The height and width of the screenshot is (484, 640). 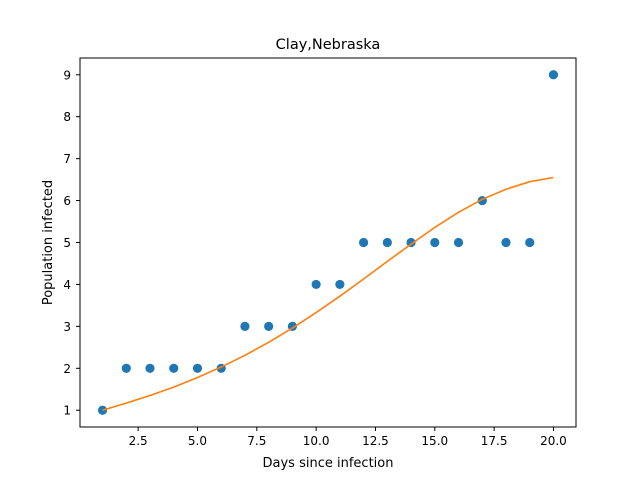 What do you see at coordinates (67, 285) in the screenshot?
I see `y-tick-label: 4` at bounding box center [67, 285].